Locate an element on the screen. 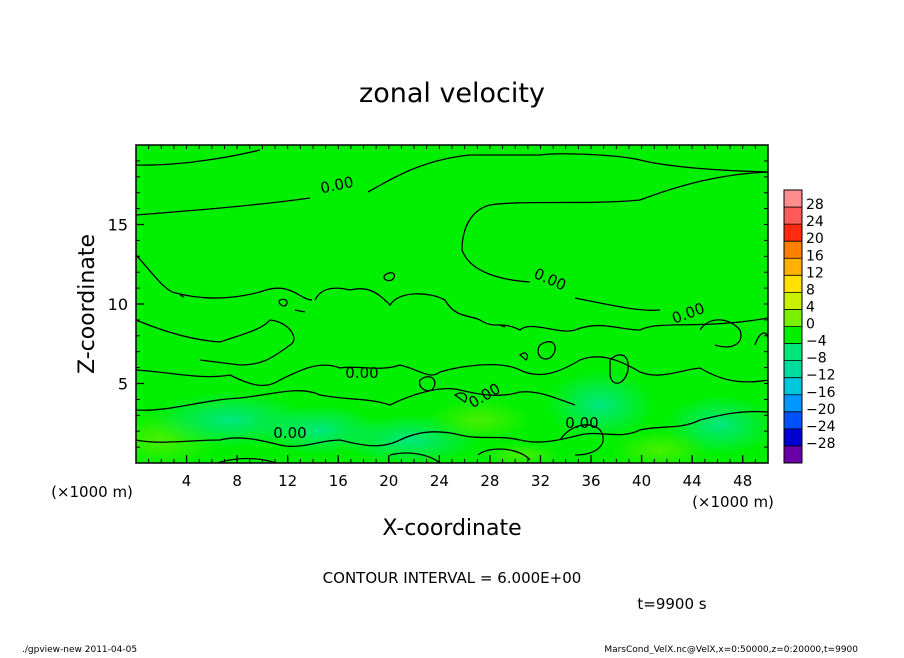 The height and width of the screenshot is (658, 904). colorbar-label: −8 is located at coordinates (816, 359).